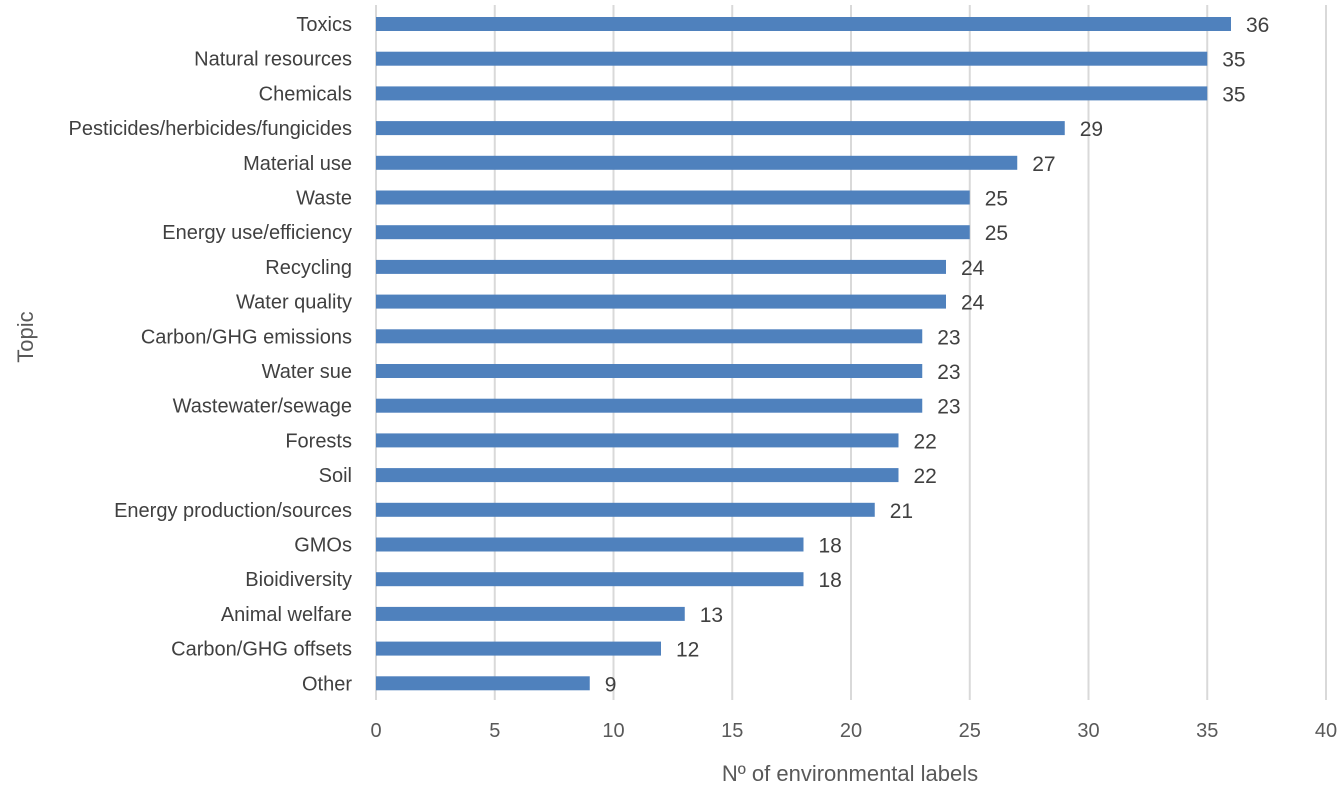 The width and height of the screenshot is (1342, 791). What do you see at coordinates (1257, 25) in the screenshot?
I see `data-label: 36` at bounding box center [1257, 25].